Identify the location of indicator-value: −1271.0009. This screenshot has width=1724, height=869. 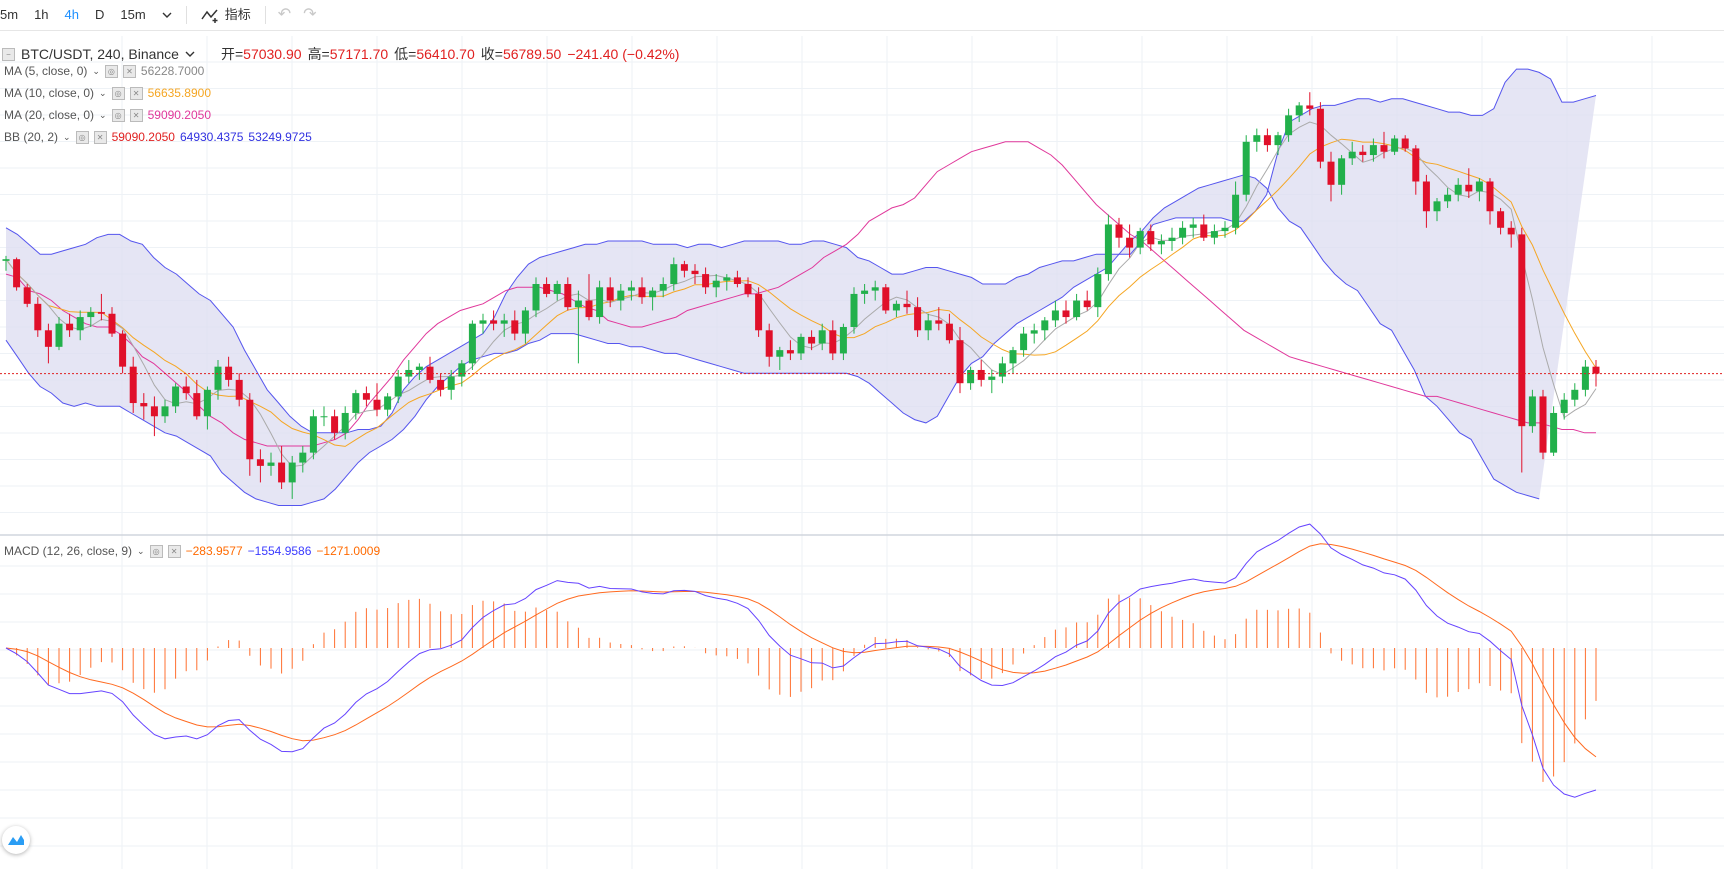
(348, 551).